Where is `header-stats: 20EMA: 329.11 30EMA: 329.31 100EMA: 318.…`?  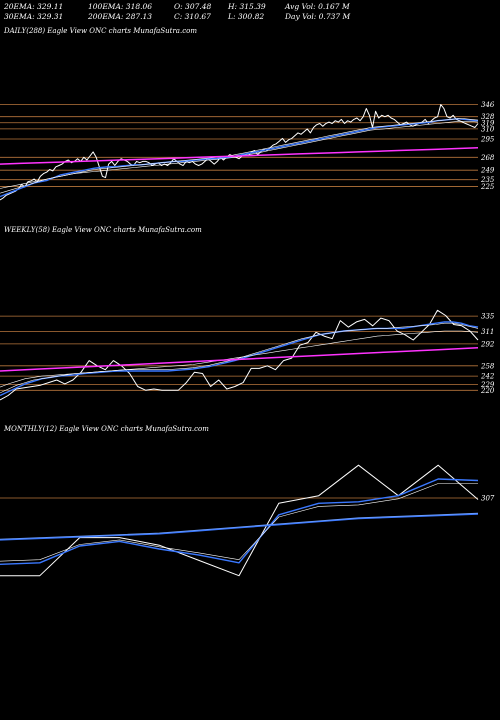 header-stats: 20EMA: 329.11 30EMA: 329.31 100EMA: 318.… is located at coordinates (177, 11).